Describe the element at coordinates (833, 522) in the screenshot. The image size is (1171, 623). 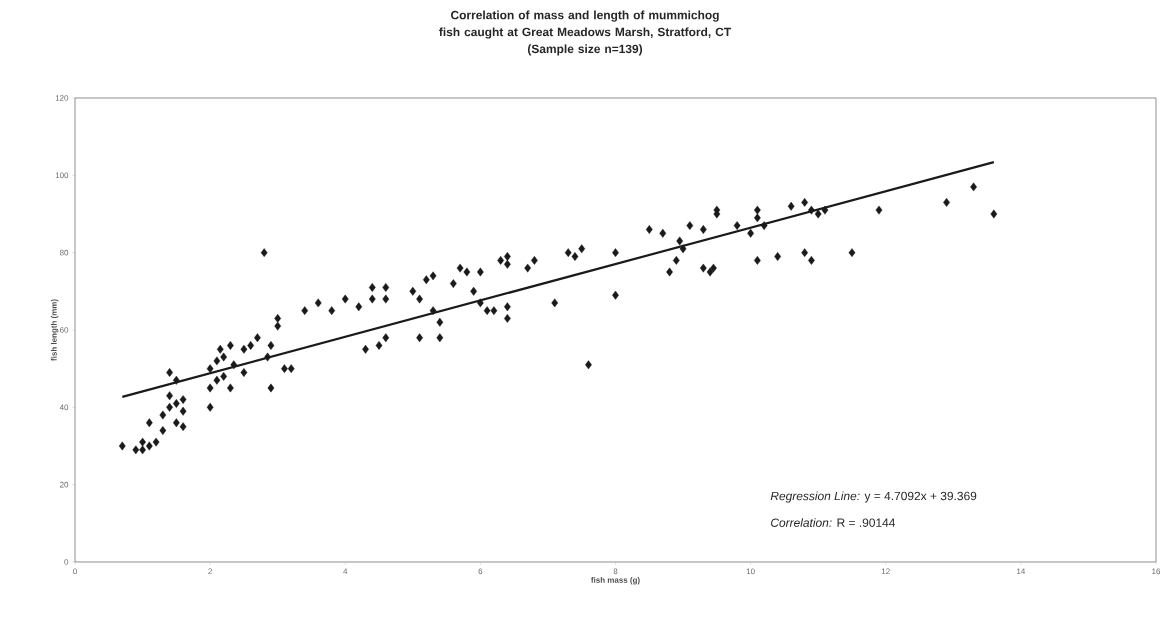
I see `annotation: Correlation: R = .90144` at that location.